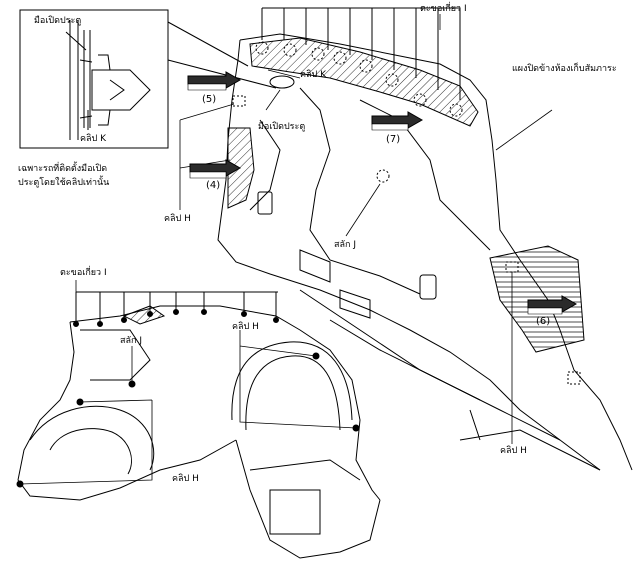 The width and height of the screenshot is (635, 565). I want to click on leader-clip-h-mid, so click(298, 379).